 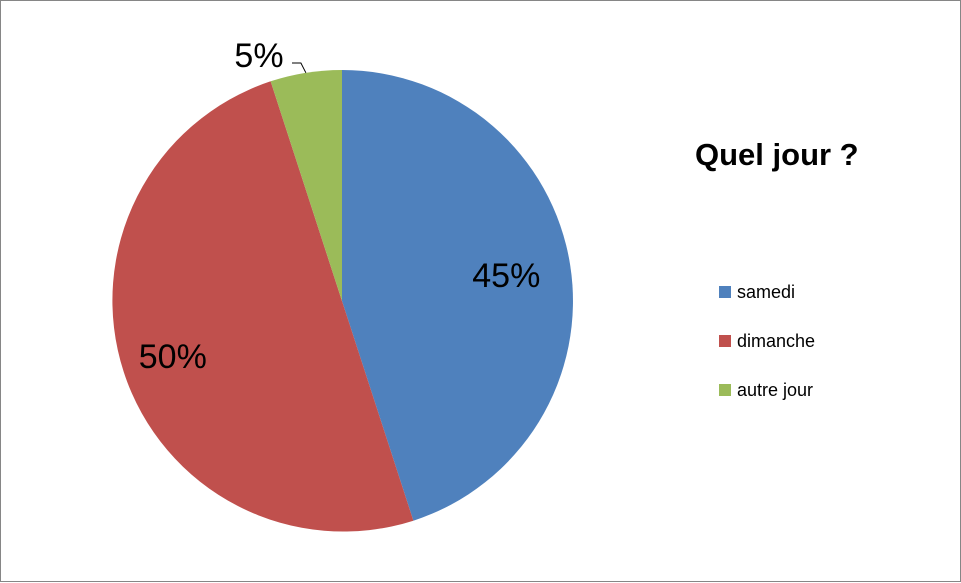 What do you see at coordinates (725, 390) in the screenshot?
I see `legend-swatch-autre-jour` at bounding box center [725, 390].